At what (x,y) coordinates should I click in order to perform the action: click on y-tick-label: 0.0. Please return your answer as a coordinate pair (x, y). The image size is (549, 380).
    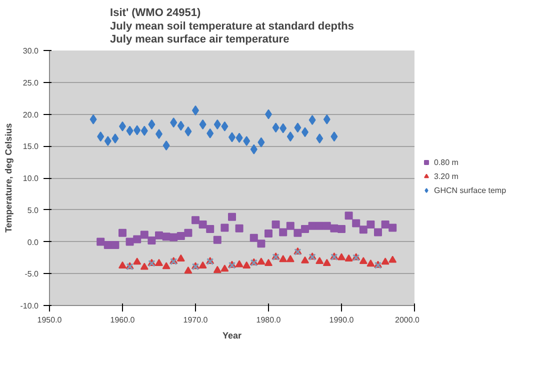
    Looking at the image, I should click on (33, 242).